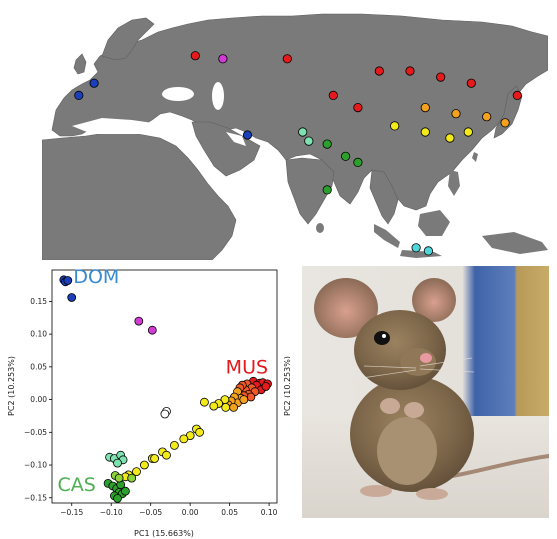 The height and width of the screenshot is (539, 557). I want to click on persian-gulf, so click(236, 139).